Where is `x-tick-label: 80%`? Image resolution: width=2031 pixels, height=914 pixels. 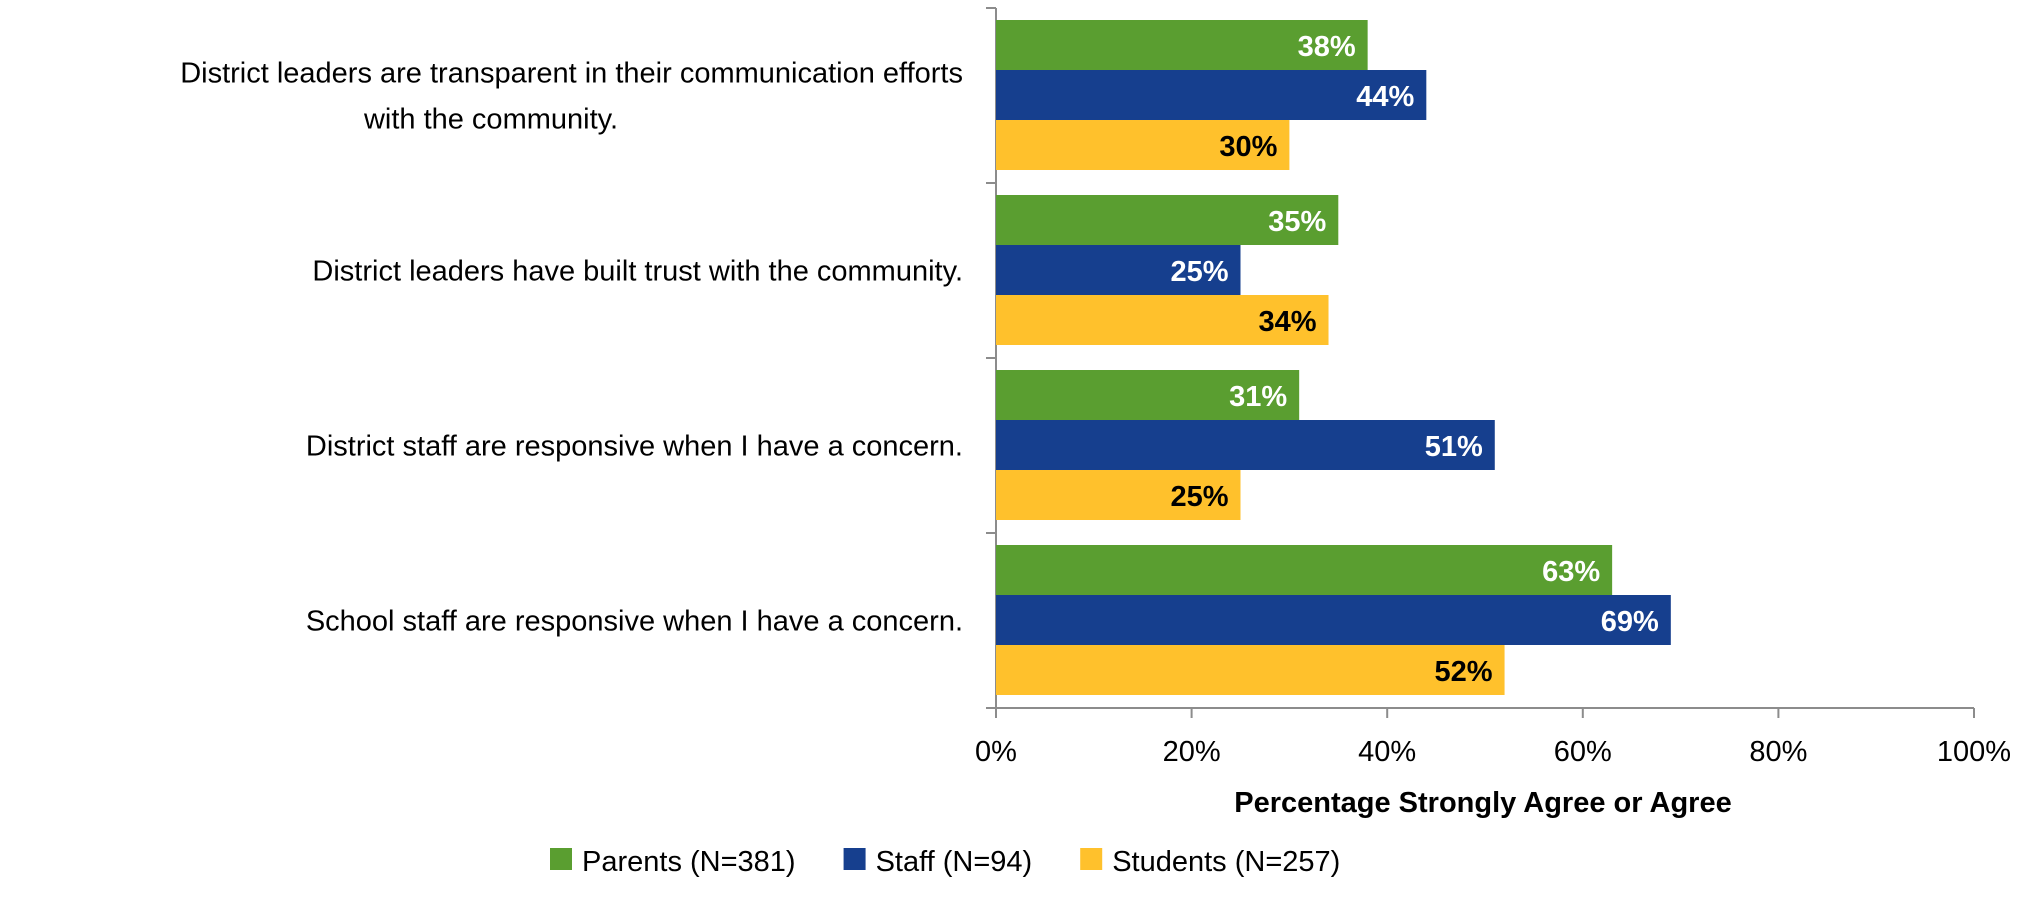 x-tick-label: 80% is located at coordinates (1778, 752).